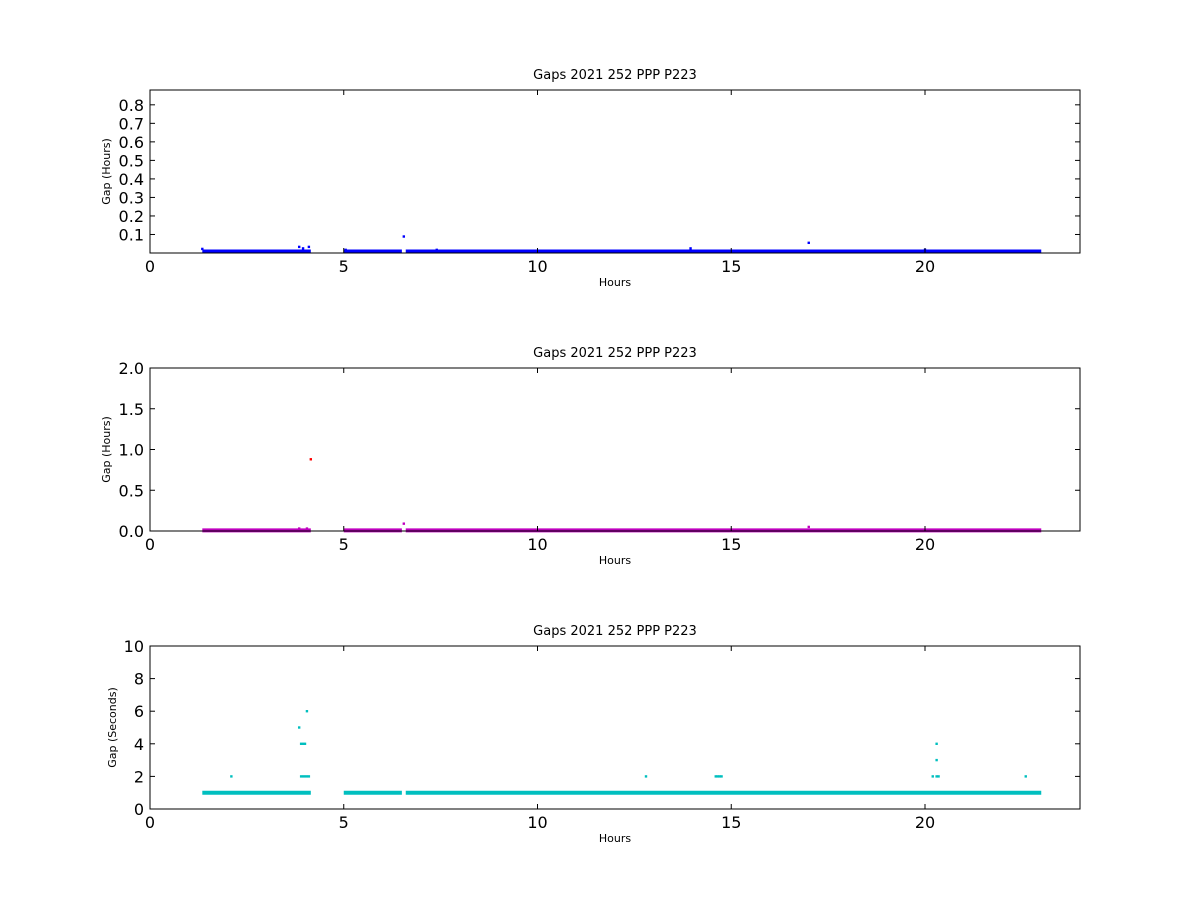 This screenshot has width=1200, height=900. I want to click on y-tick-label: 0.0, so click(131, 531).